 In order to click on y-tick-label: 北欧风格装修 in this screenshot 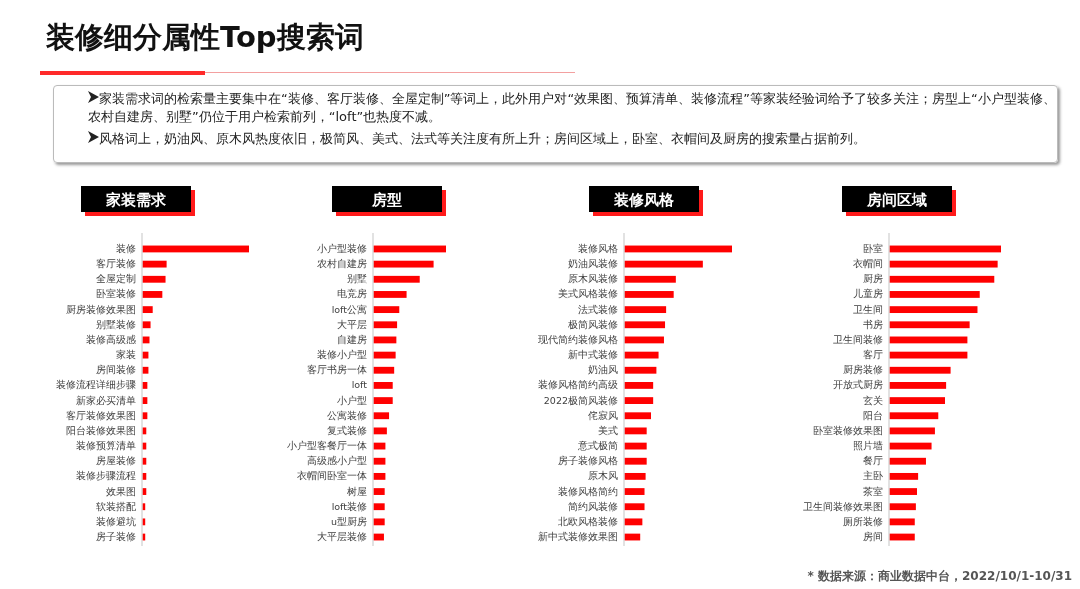, I will do `click(588, 521)`.